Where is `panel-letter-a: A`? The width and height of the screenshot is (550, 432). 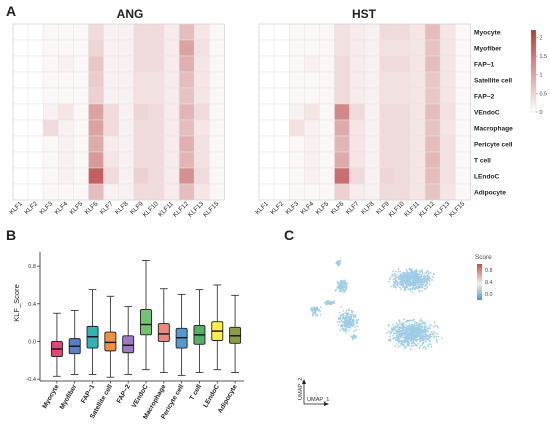
panel-letter-a: A is located at coordinates (11, 11).